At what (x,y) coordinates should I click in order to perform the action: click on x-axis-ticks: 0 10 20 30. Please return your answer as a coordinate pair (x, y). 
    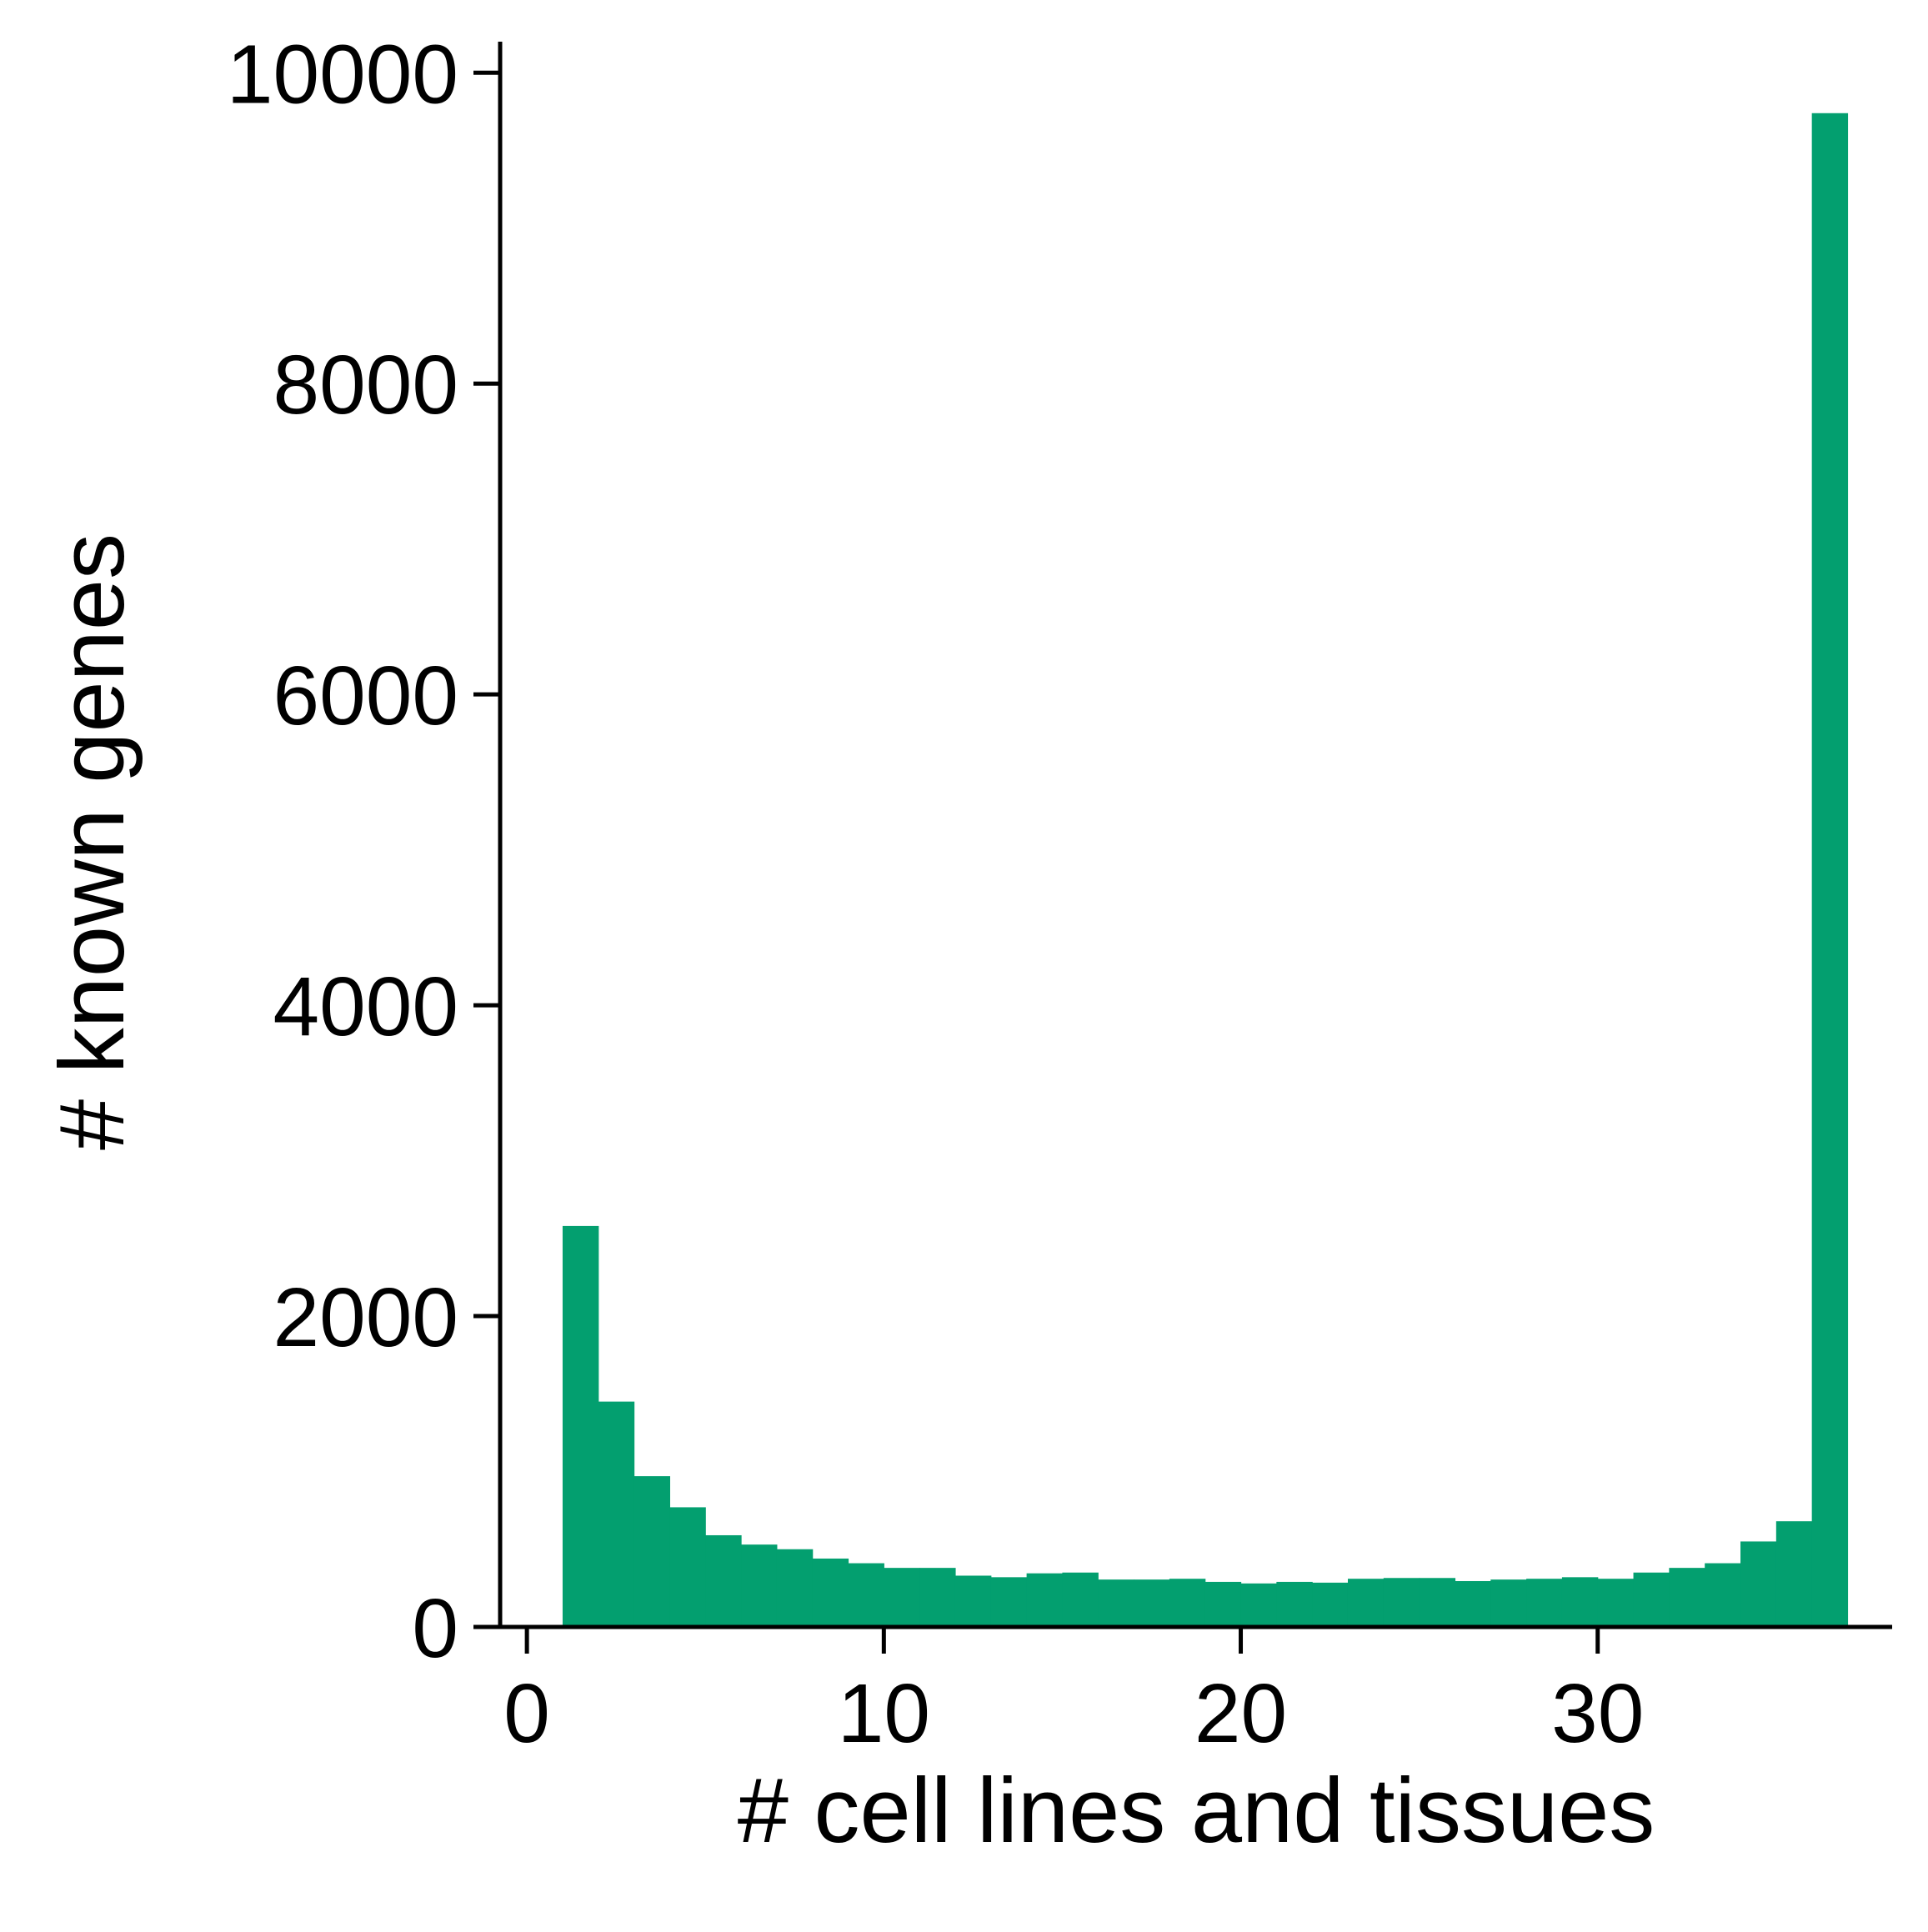
    Looking at the image, I should click on (1073, 1693).